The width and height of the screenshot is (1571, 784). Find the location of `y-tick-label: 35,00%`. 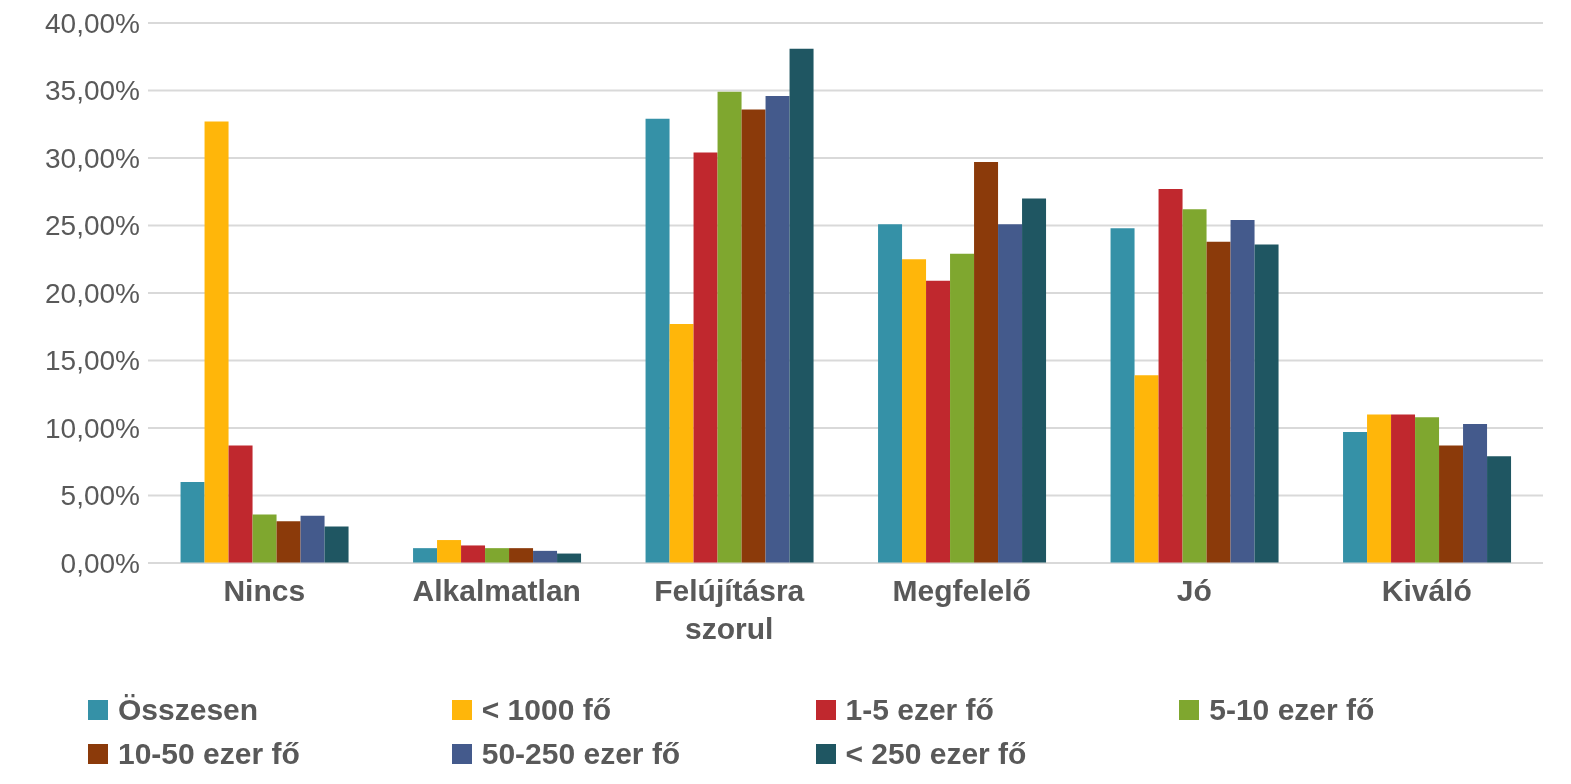

y-tick-label: 35,00% is located at coordinates (92, 91).